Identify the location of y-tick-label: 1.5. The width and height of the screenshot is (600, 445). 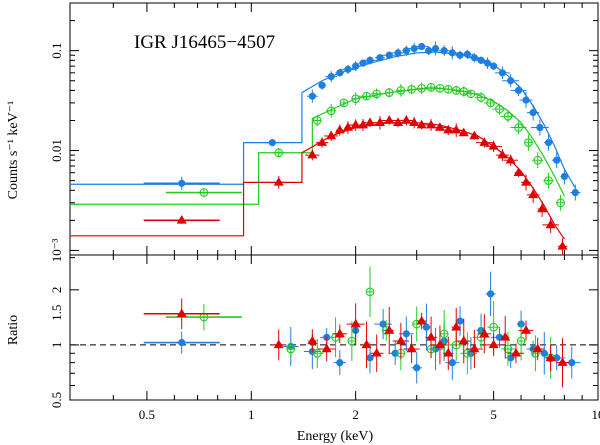
(56, 313).